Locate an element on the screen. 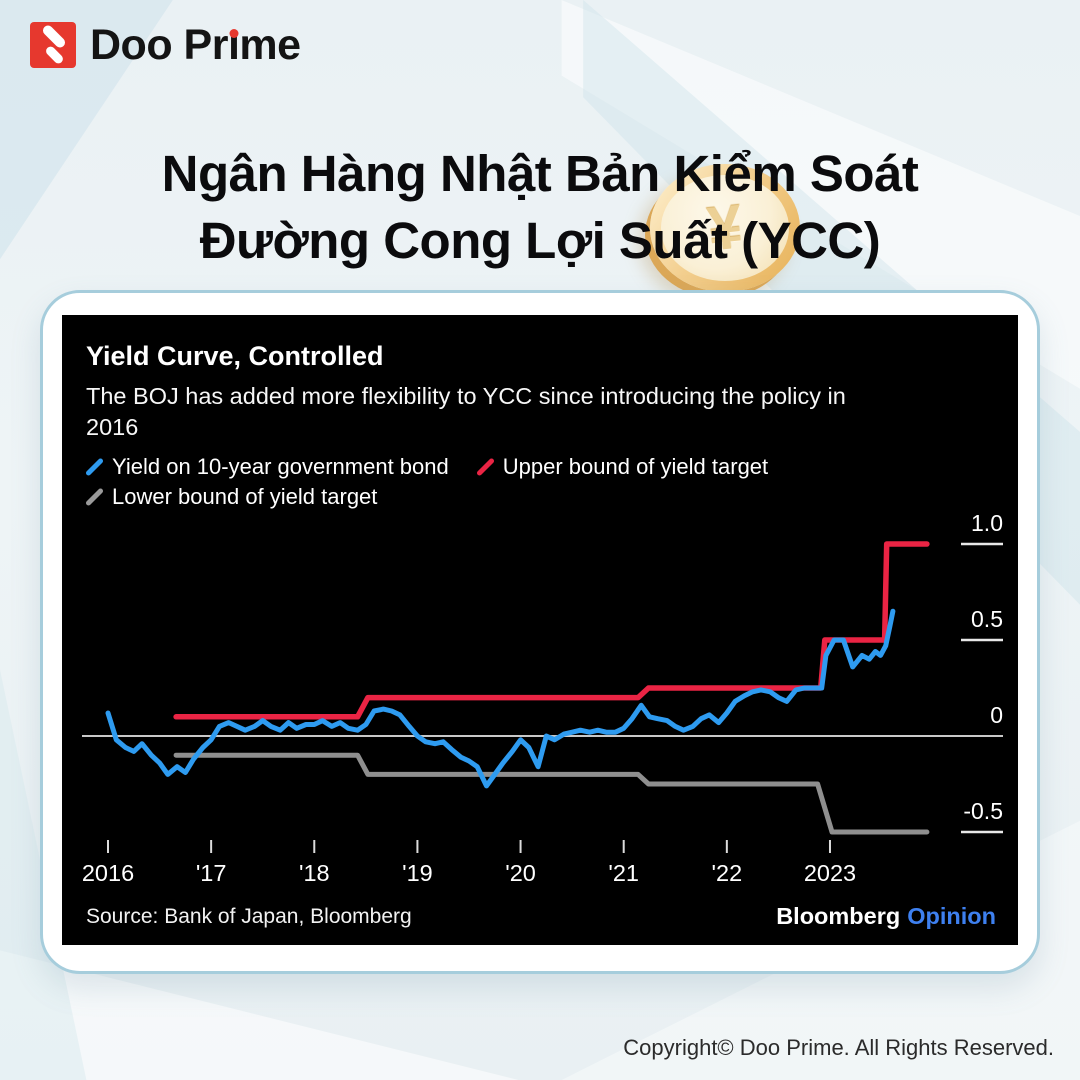 This screenshot has height=1080, width=1080. svg-text: '19 is located at coordinates (417, 873).